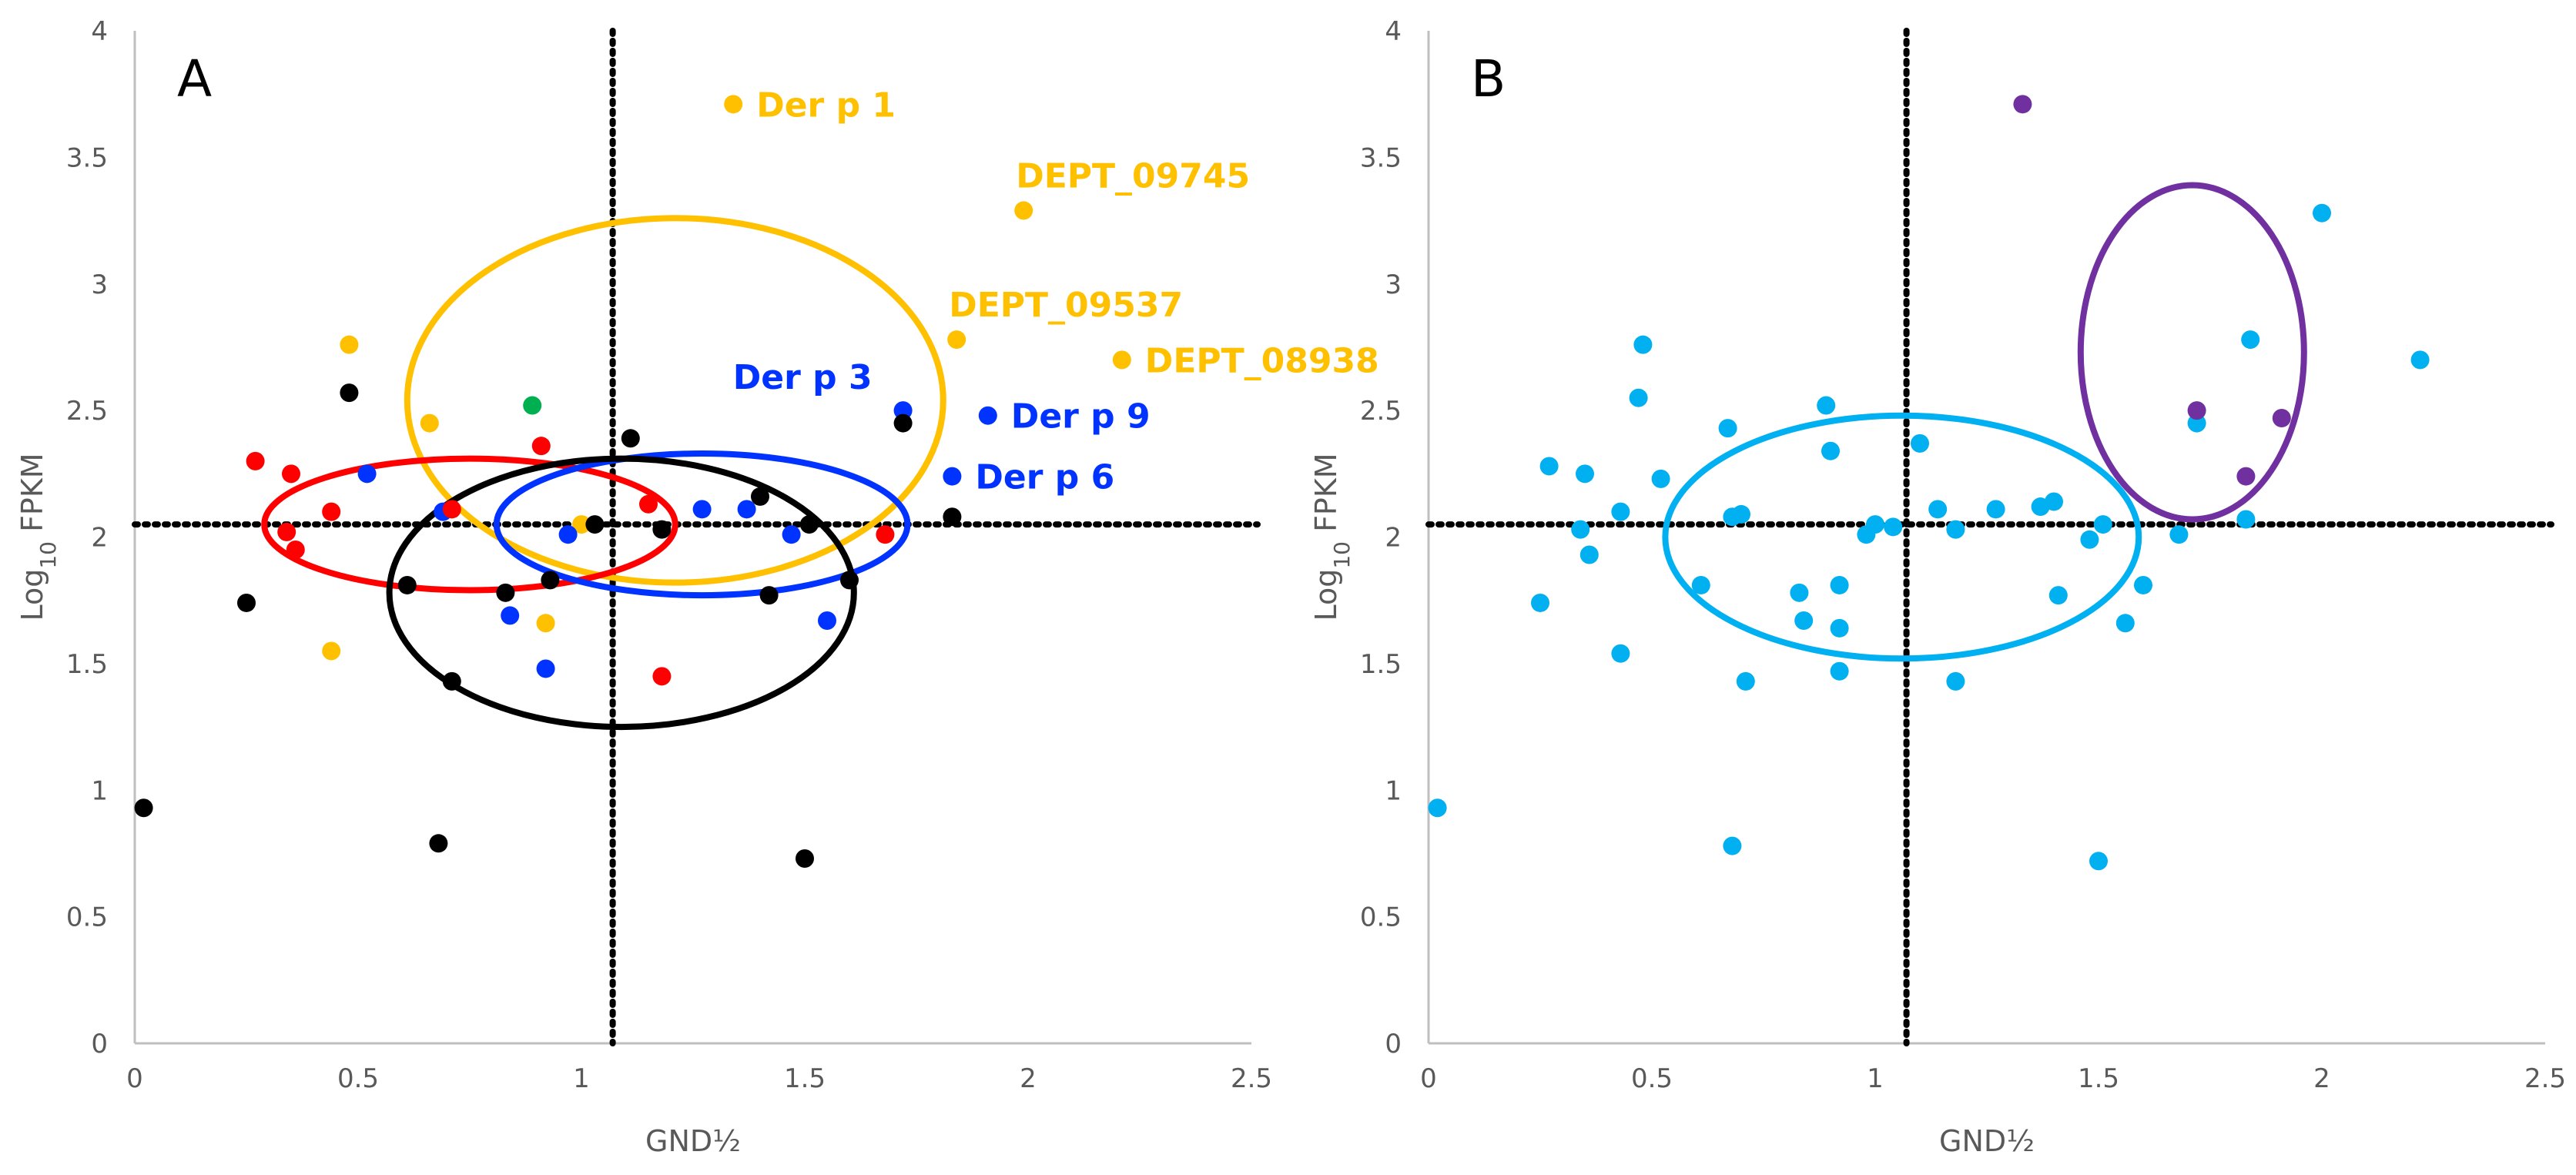  What do you see at coordinates (1875, 1078) in the screenshot?
I see `x-tick-label: 1` at bounding box center [1875, 1078].